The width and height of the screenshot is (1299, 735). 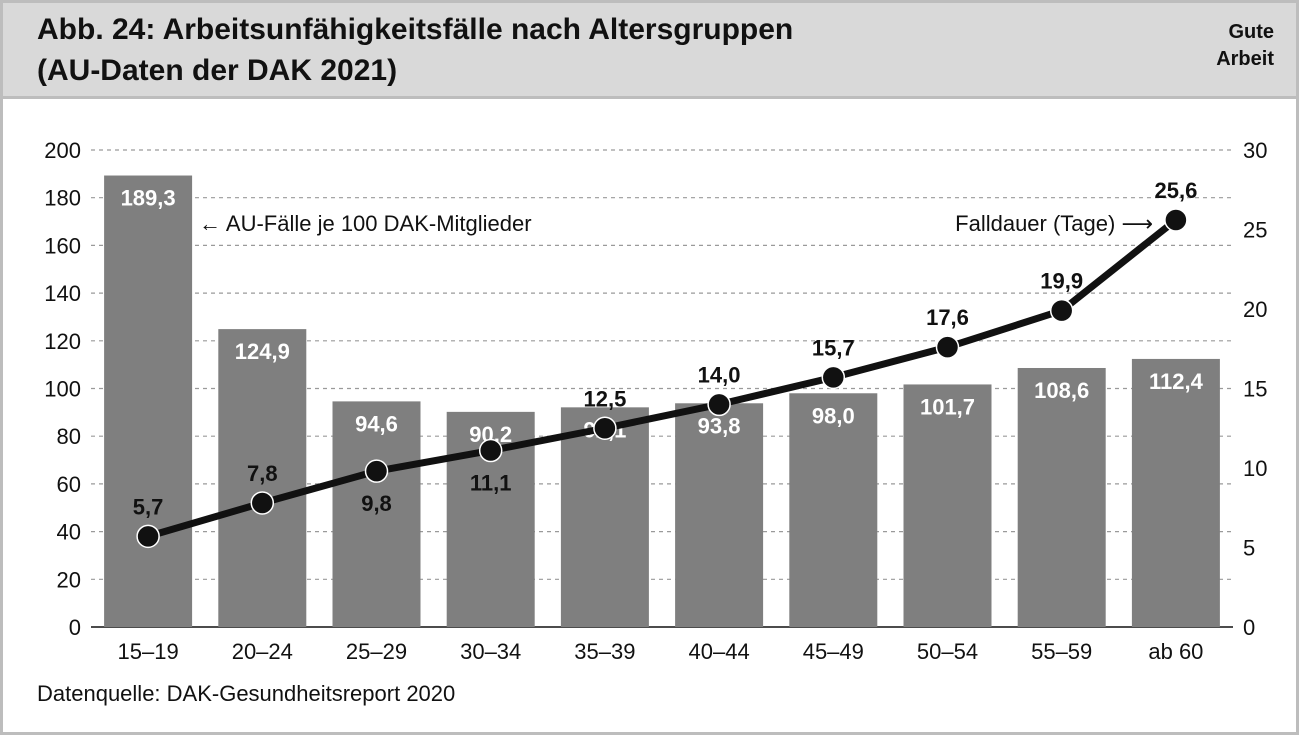 What do you see at coordinates (75, 627) in the screenshot?
I see `y-left-tick-label: 0` at bounding box center [75, 627].